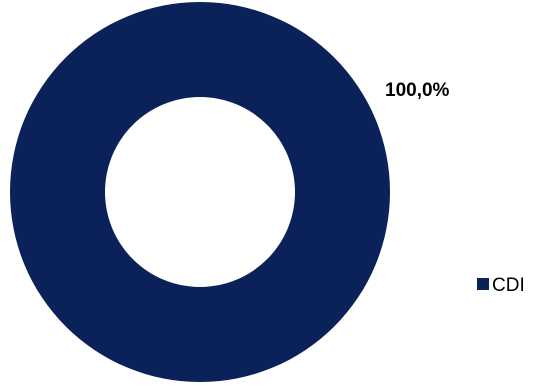 This screenshot has width=535, height=387. Describe the element at coordinates (508, 285) in the screenshot. I see `legend-label-cdi: CDI` at that location.